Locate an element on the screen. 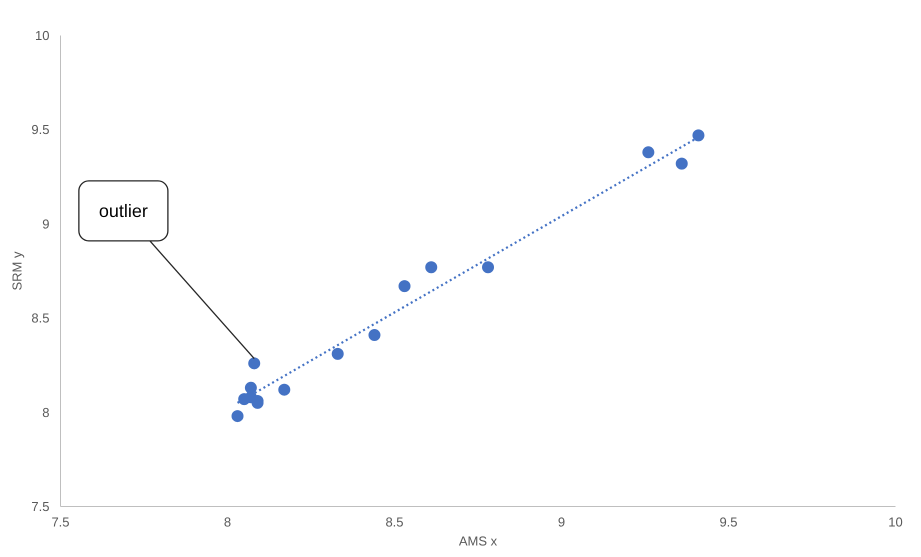  y-tick-label: 7.5 is located at coordinates (40, 506).